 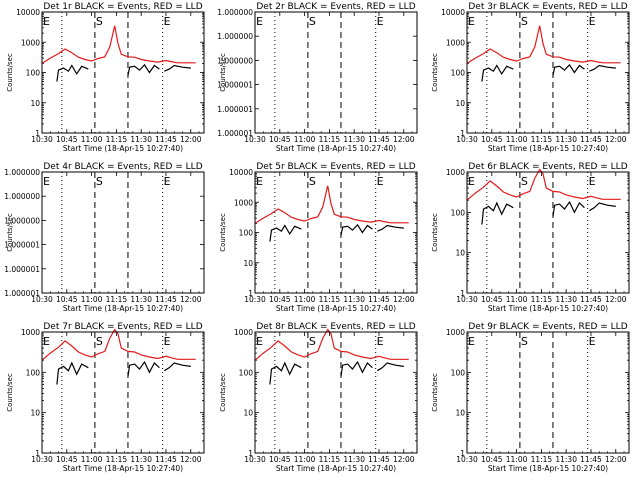 What do you see at coordinates (122, 167) in the screenshot?
I see `panel-title: Det 4r BLACK = Events, RED = LLD` at bounding box center [122, 167].